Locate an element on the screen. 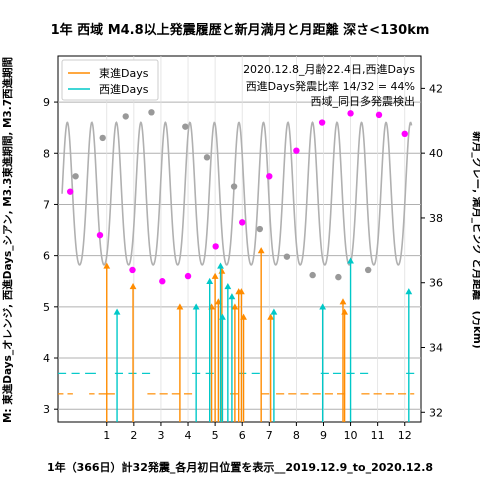 The width and height of the screenshot is (480, 480). legend: 東進Days 西進Days is located at coordinates (110, 80).